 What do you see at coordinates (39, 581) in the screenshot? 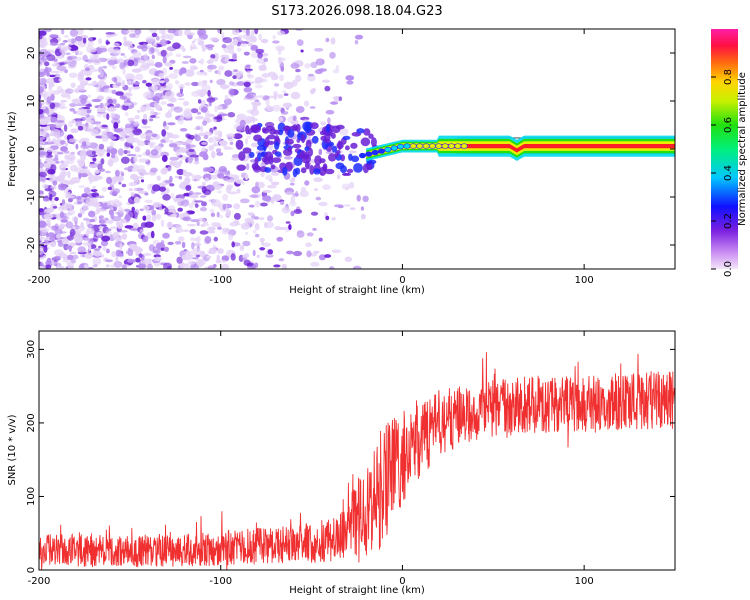
I see `snr-x-tick-label: -200` at bounding box center [39, 581].